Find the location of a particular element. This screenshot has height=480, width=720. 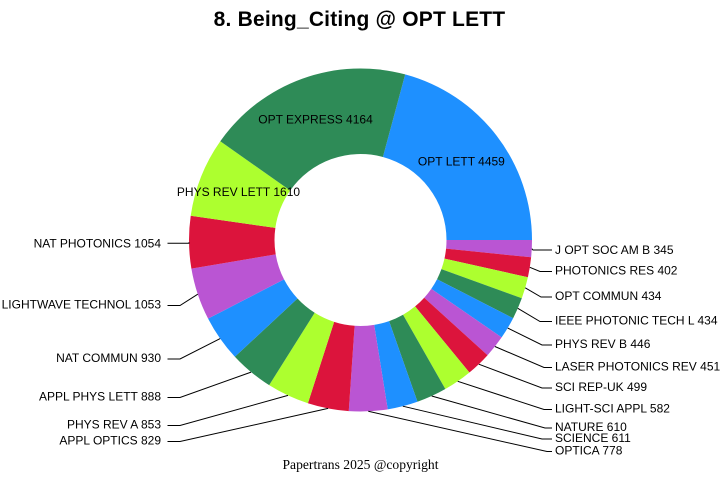

svg-text: APPL PHYS LETT 888 is located at coordinates (100, 397).